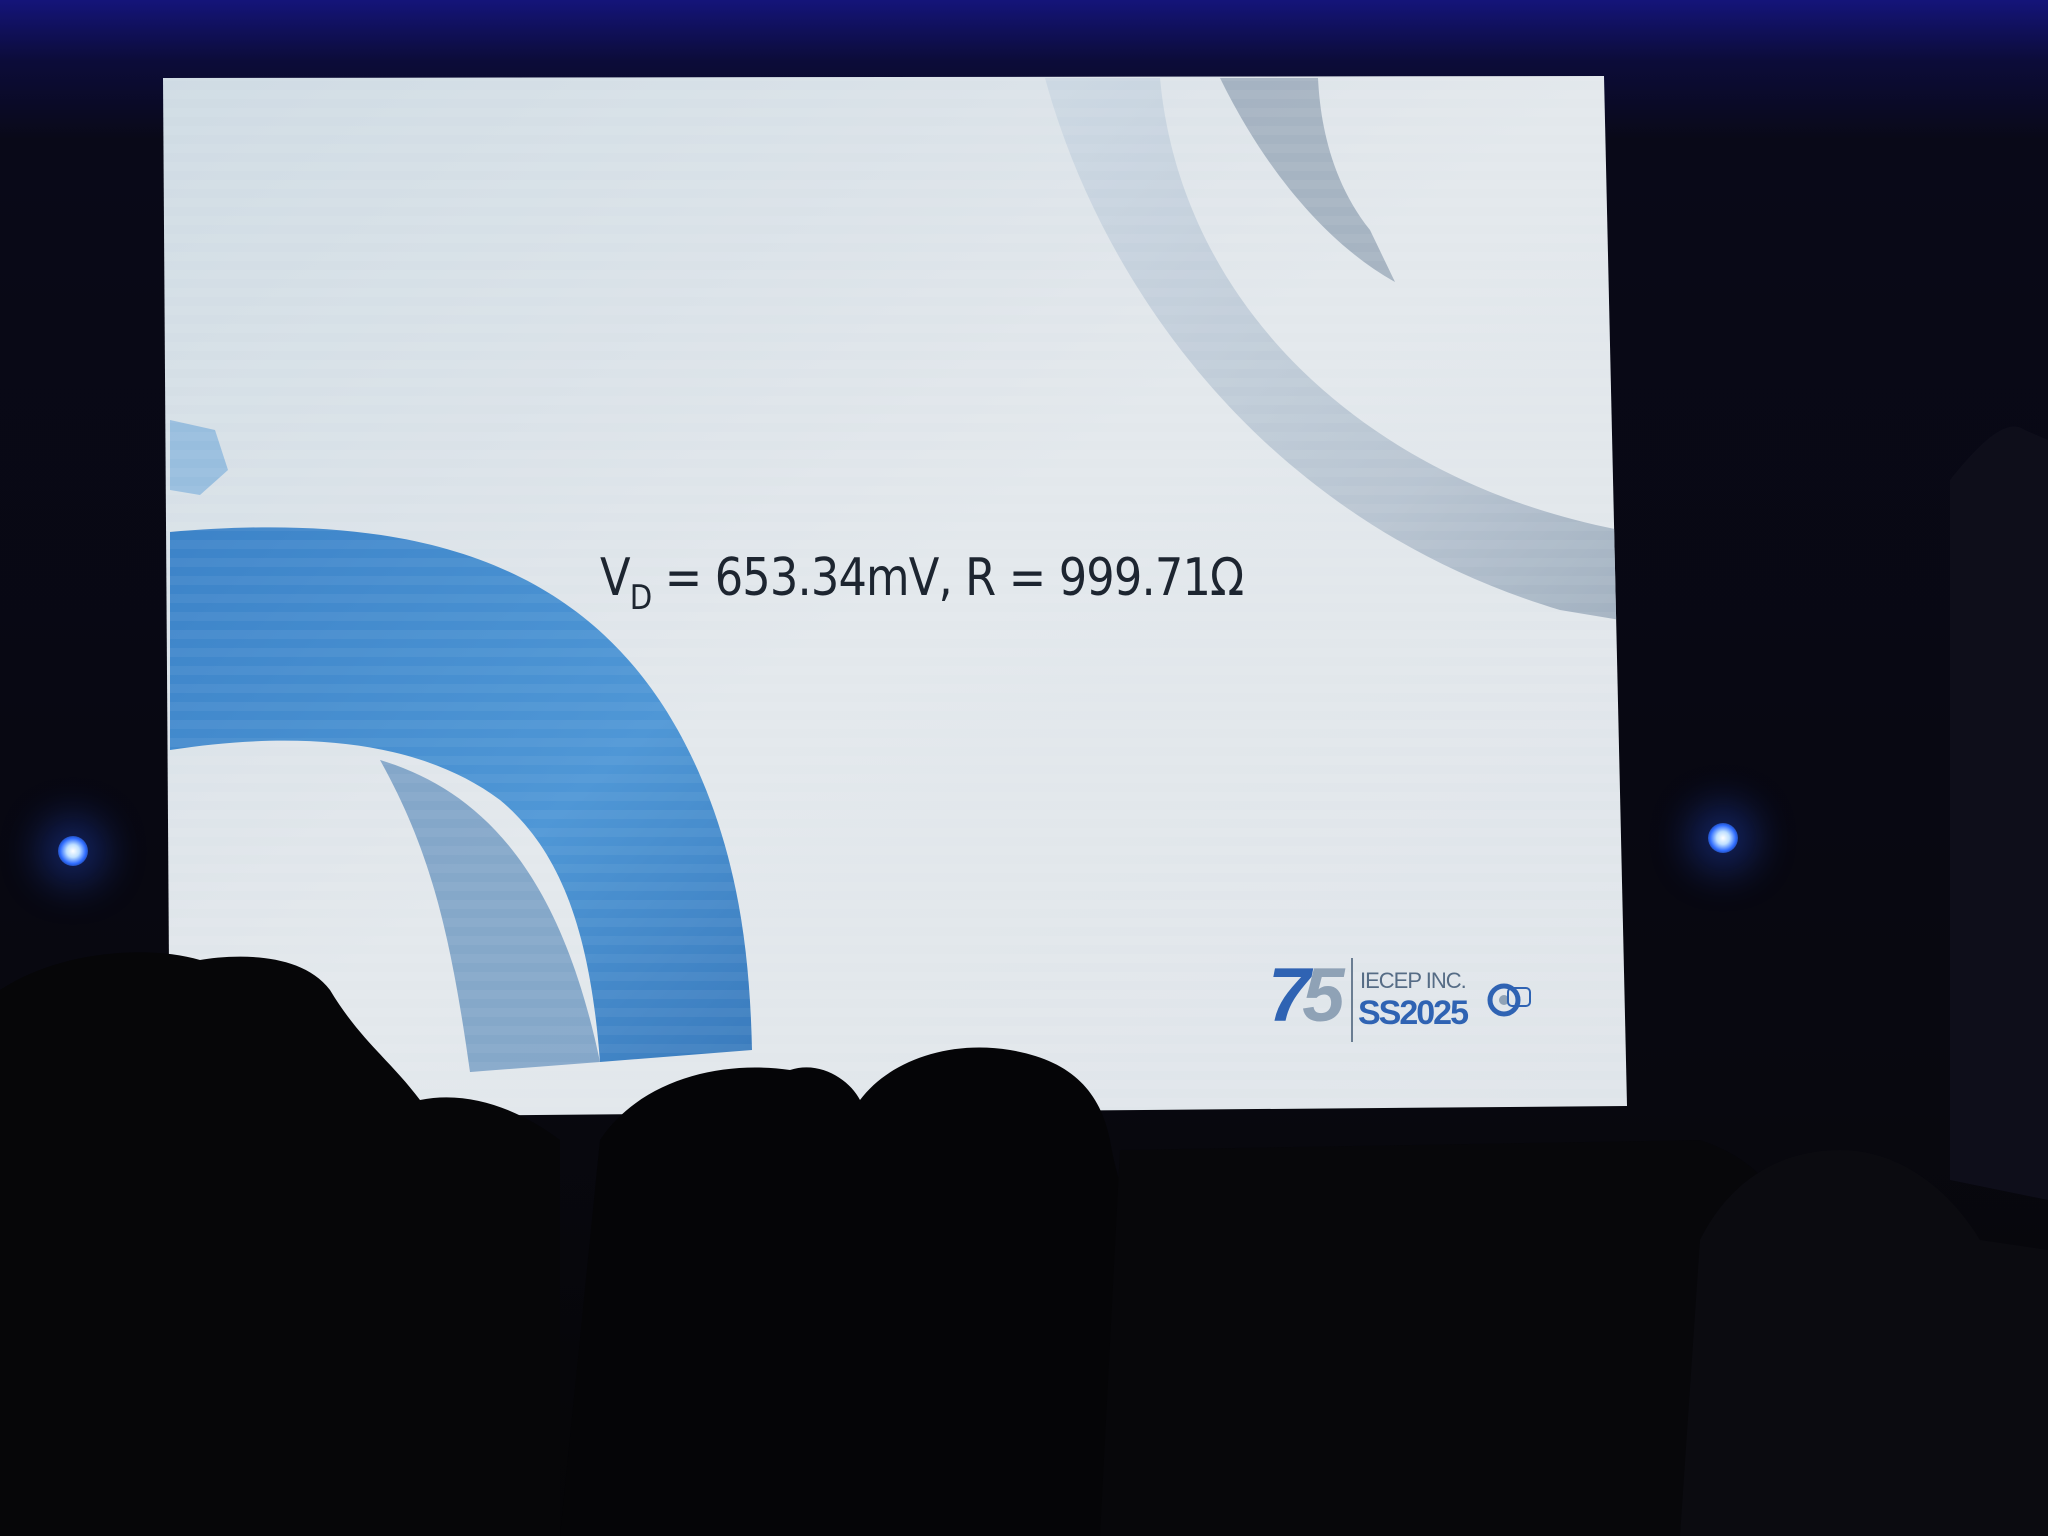 The height and width of the screenshot is (1536, 2048). Describe the element at coordinates (1413, 1013) in the screenshot. I see `logo-event-name: SS2025` at that location.